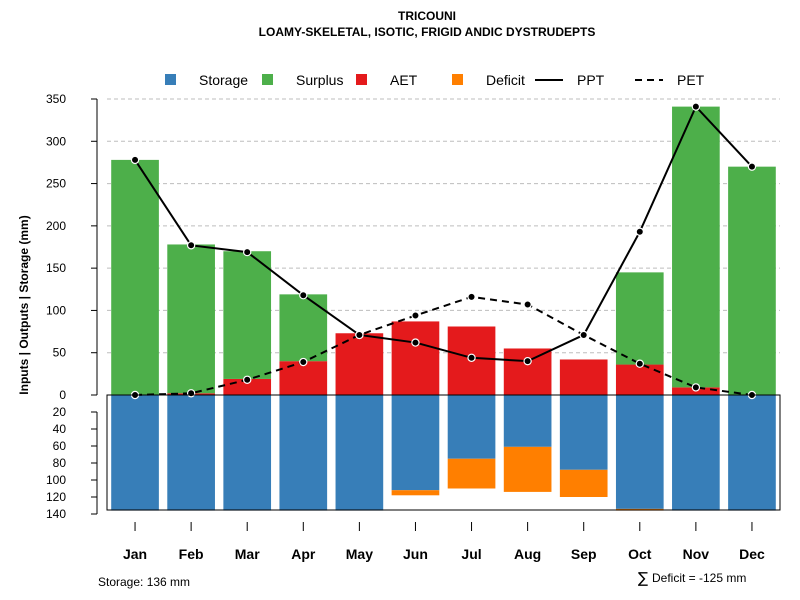  Describe the element at coordinates (471, 554) in the screenshot. I see `x-tick-label: Jul` at that location.